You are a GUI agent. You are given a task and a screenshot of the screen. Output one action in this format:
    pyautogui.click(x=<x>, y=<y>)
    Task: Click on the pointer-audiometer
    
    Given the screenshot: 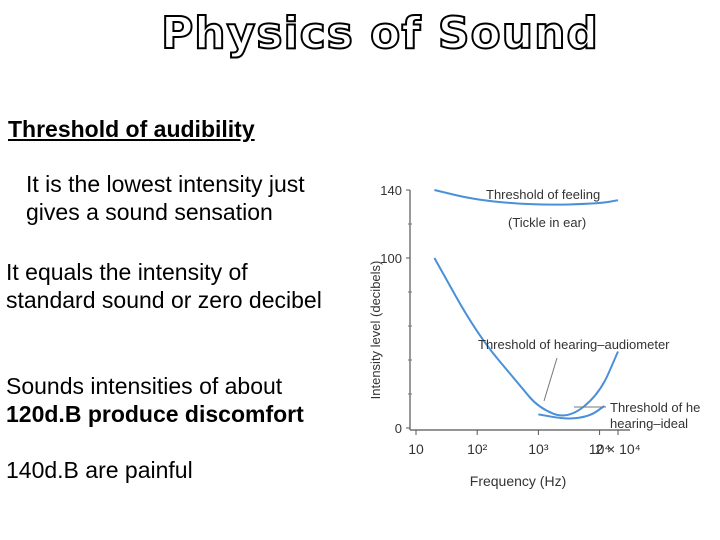 What is the action you would take?
    pyautogui.click(x=550, y=379)
    